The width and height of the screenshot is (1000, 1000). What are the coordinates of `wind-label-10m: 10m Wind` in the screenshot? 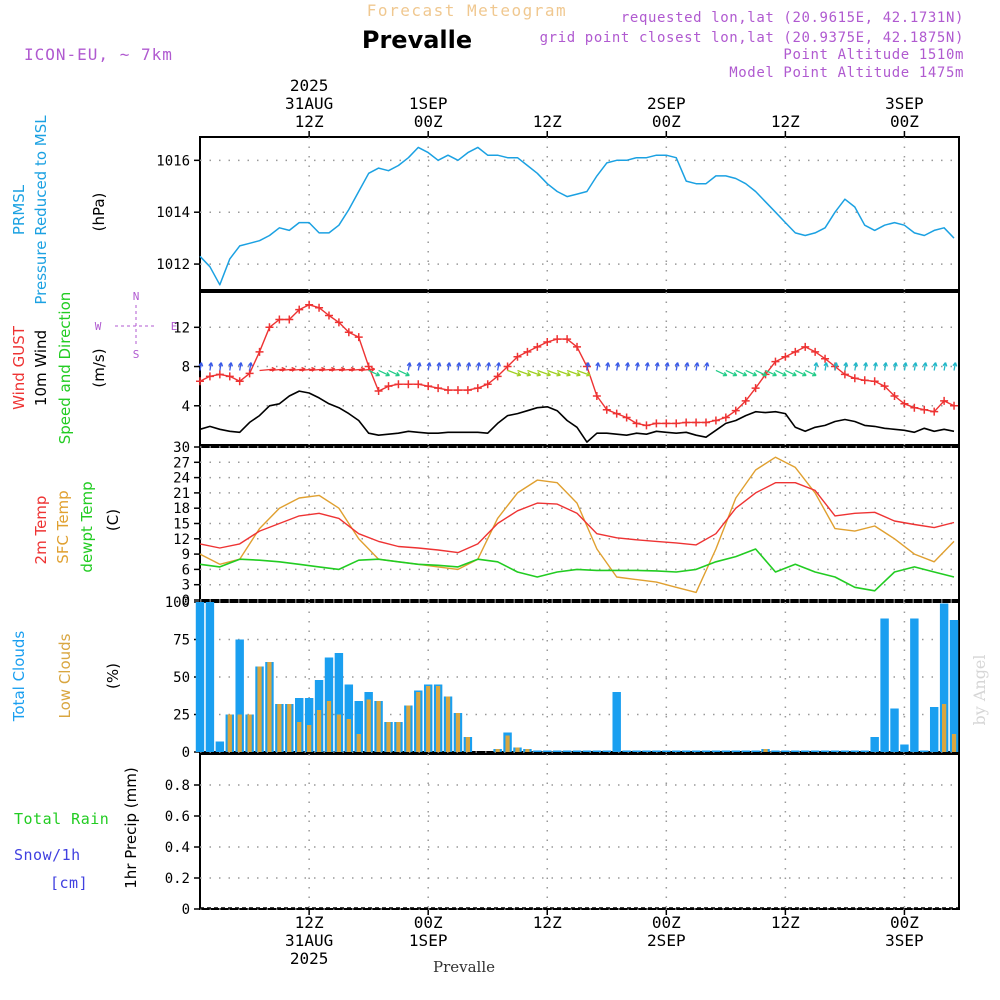 It's located at (41, 368).